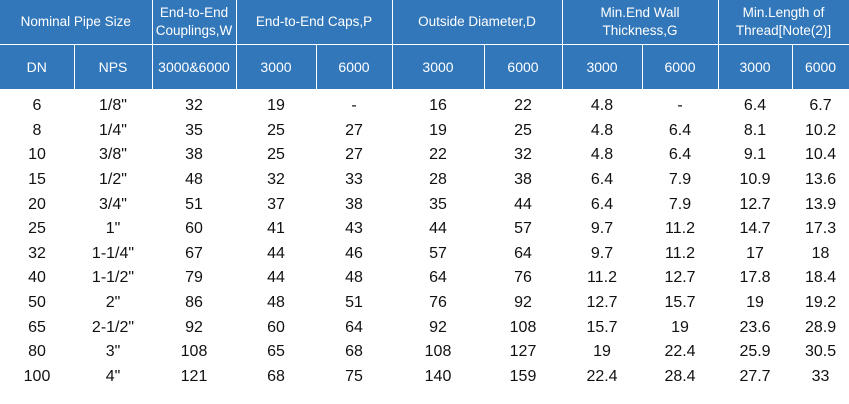  I want to click on table-cell: 9.1, so click(755, 155).